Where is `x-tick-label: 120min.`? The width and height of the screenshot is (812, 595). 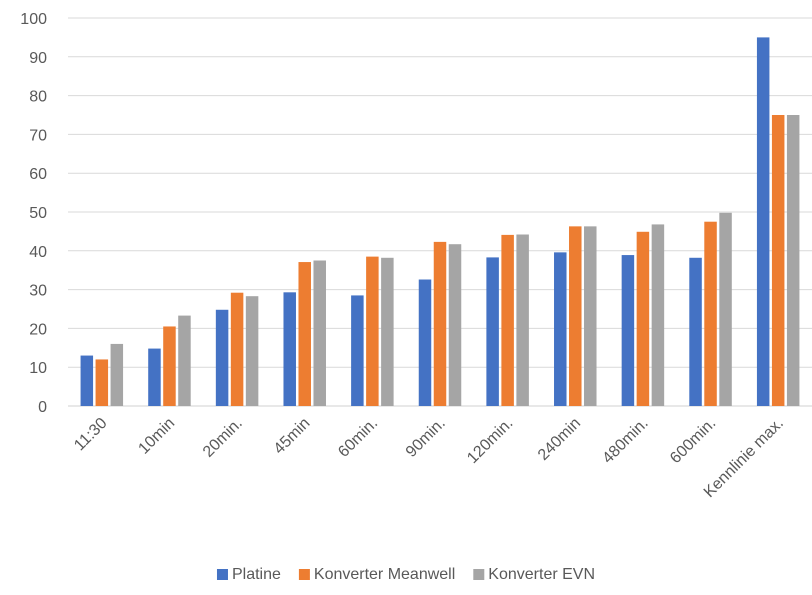
x-tick-label: 120min. is located at coordinates (490, 441).